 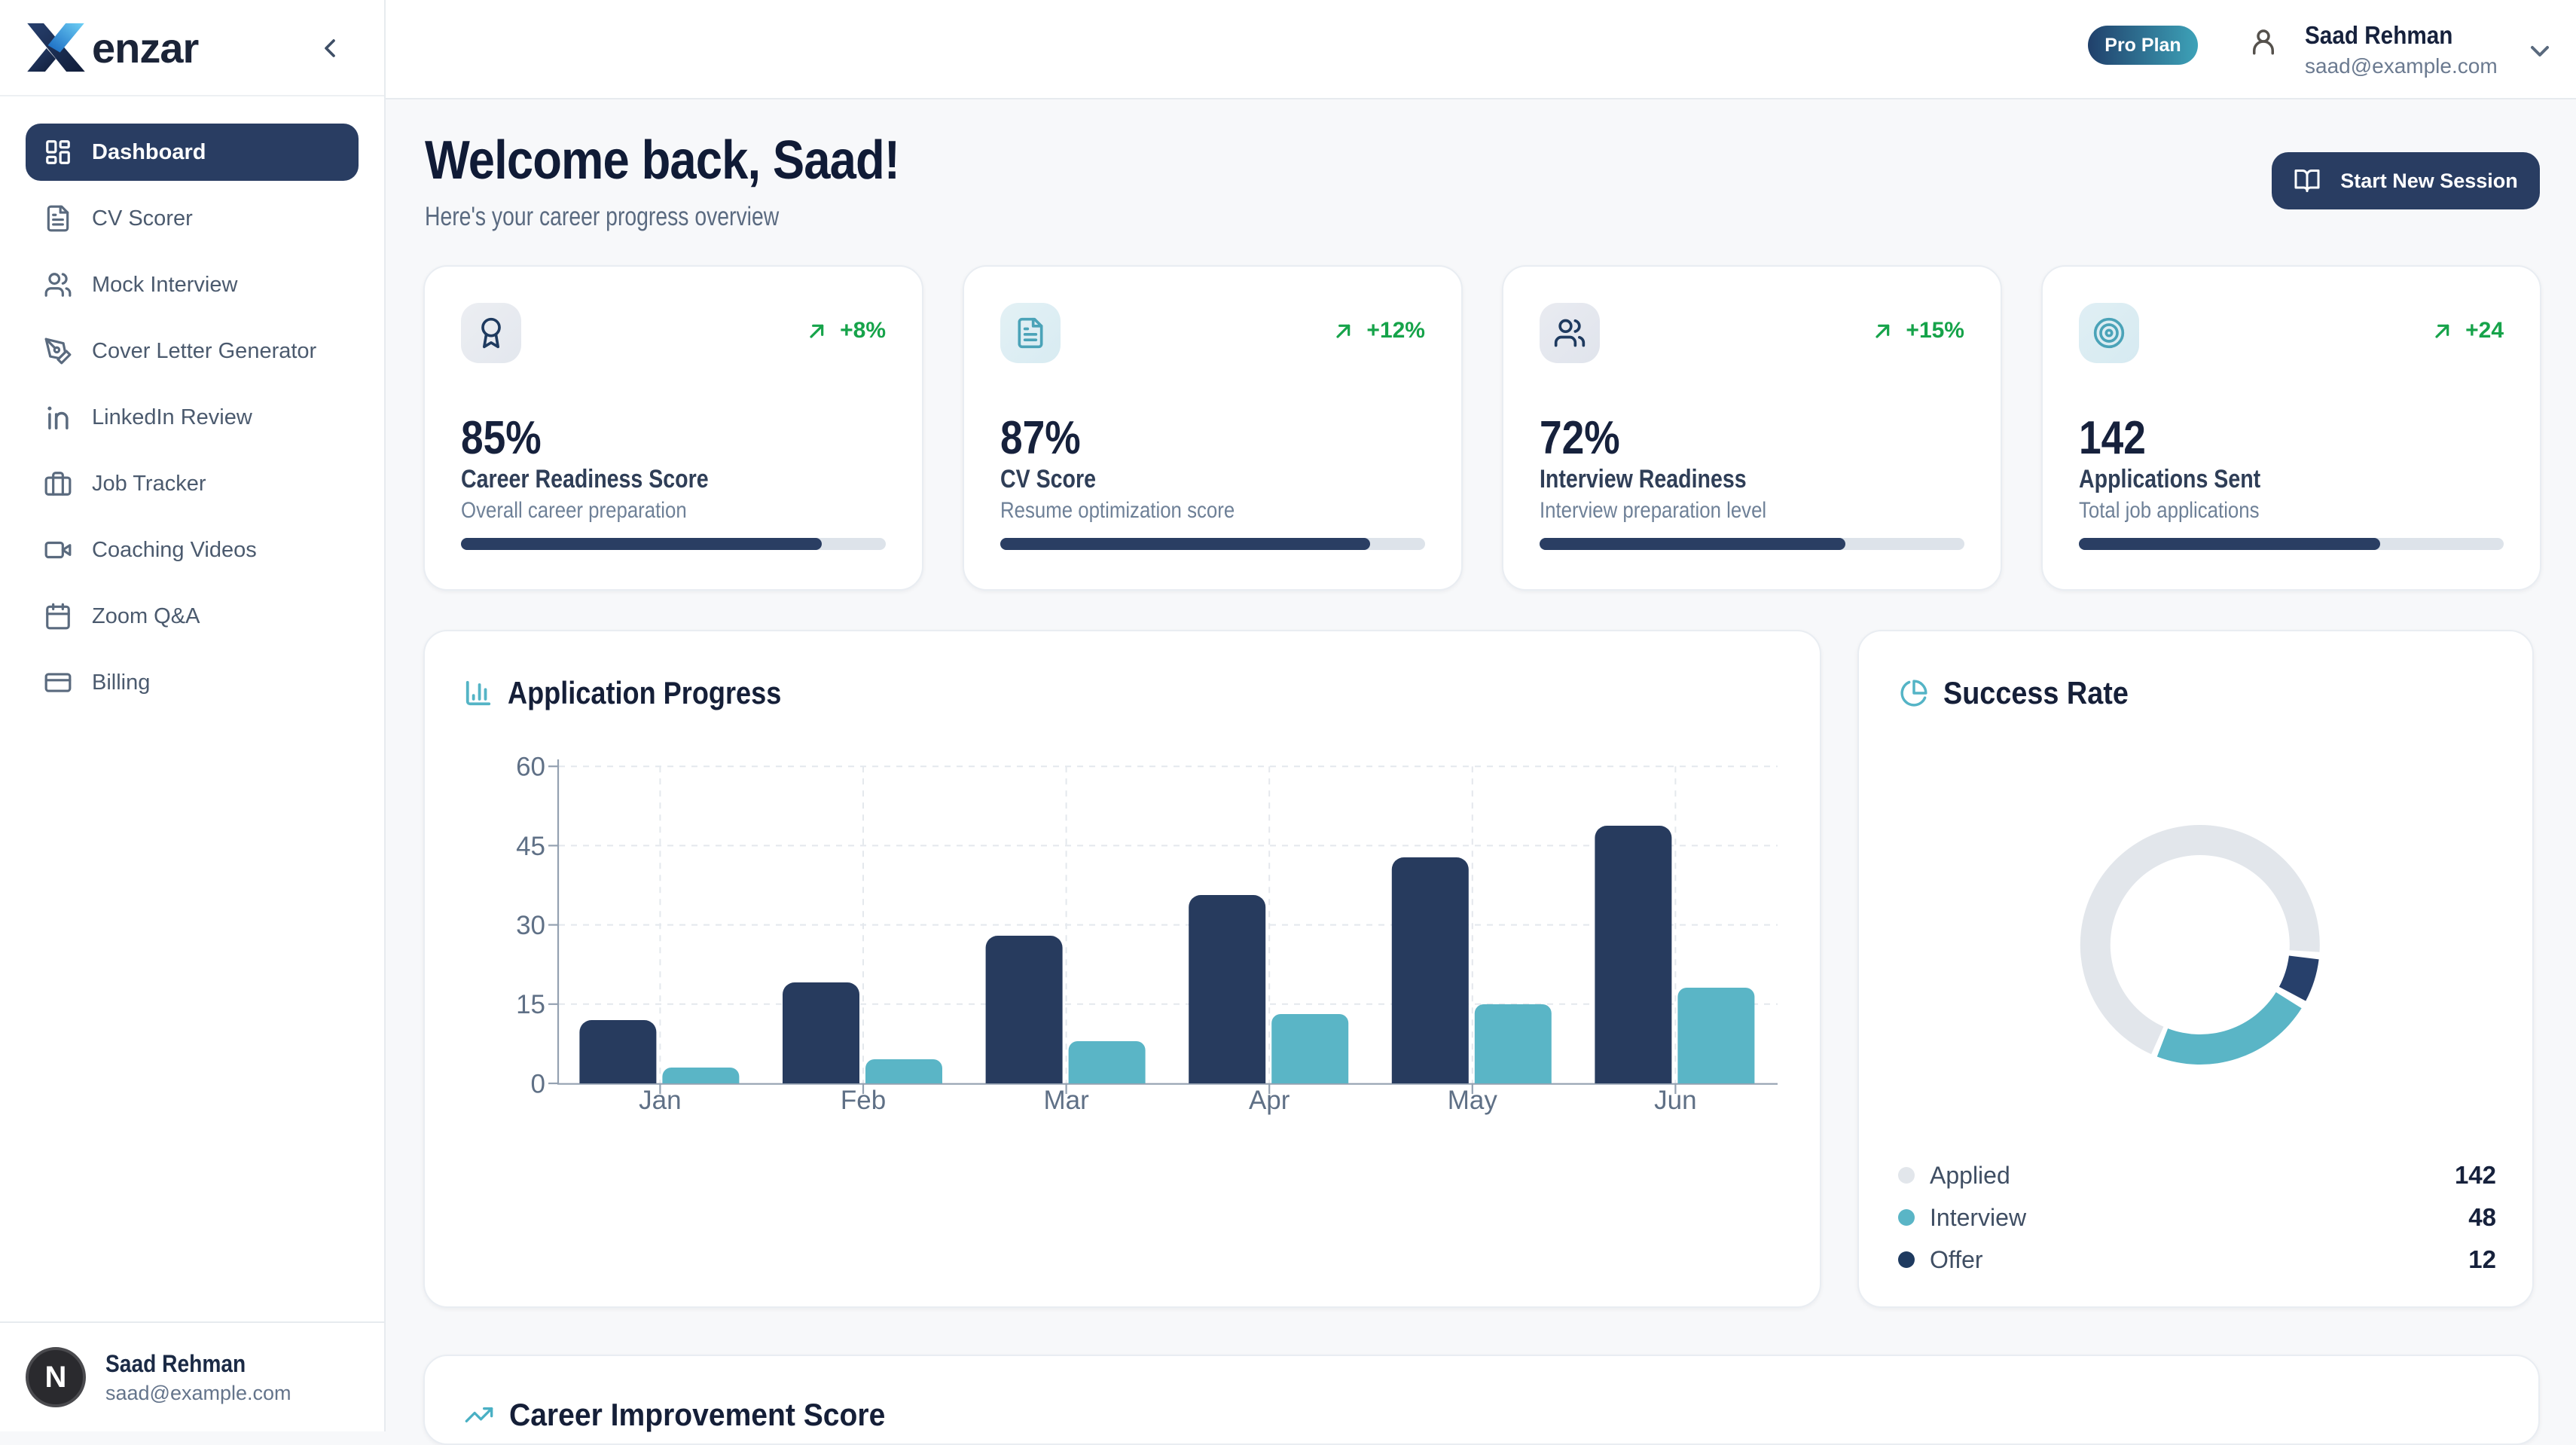 I want to click on svg-text: Mar, so click(x=1066, y=1100).